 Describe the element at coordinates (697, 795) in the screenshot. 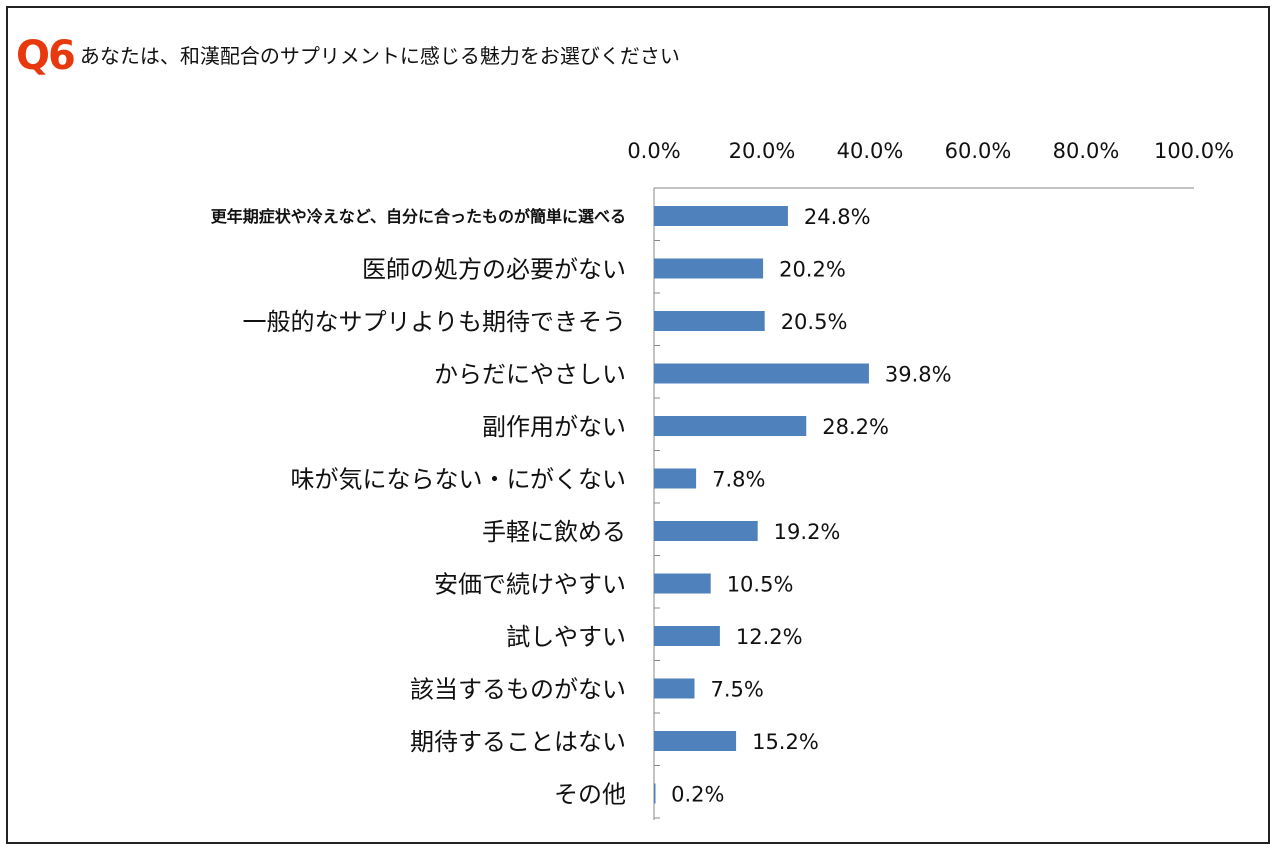

I see `data-label: 0.2%` at that location.